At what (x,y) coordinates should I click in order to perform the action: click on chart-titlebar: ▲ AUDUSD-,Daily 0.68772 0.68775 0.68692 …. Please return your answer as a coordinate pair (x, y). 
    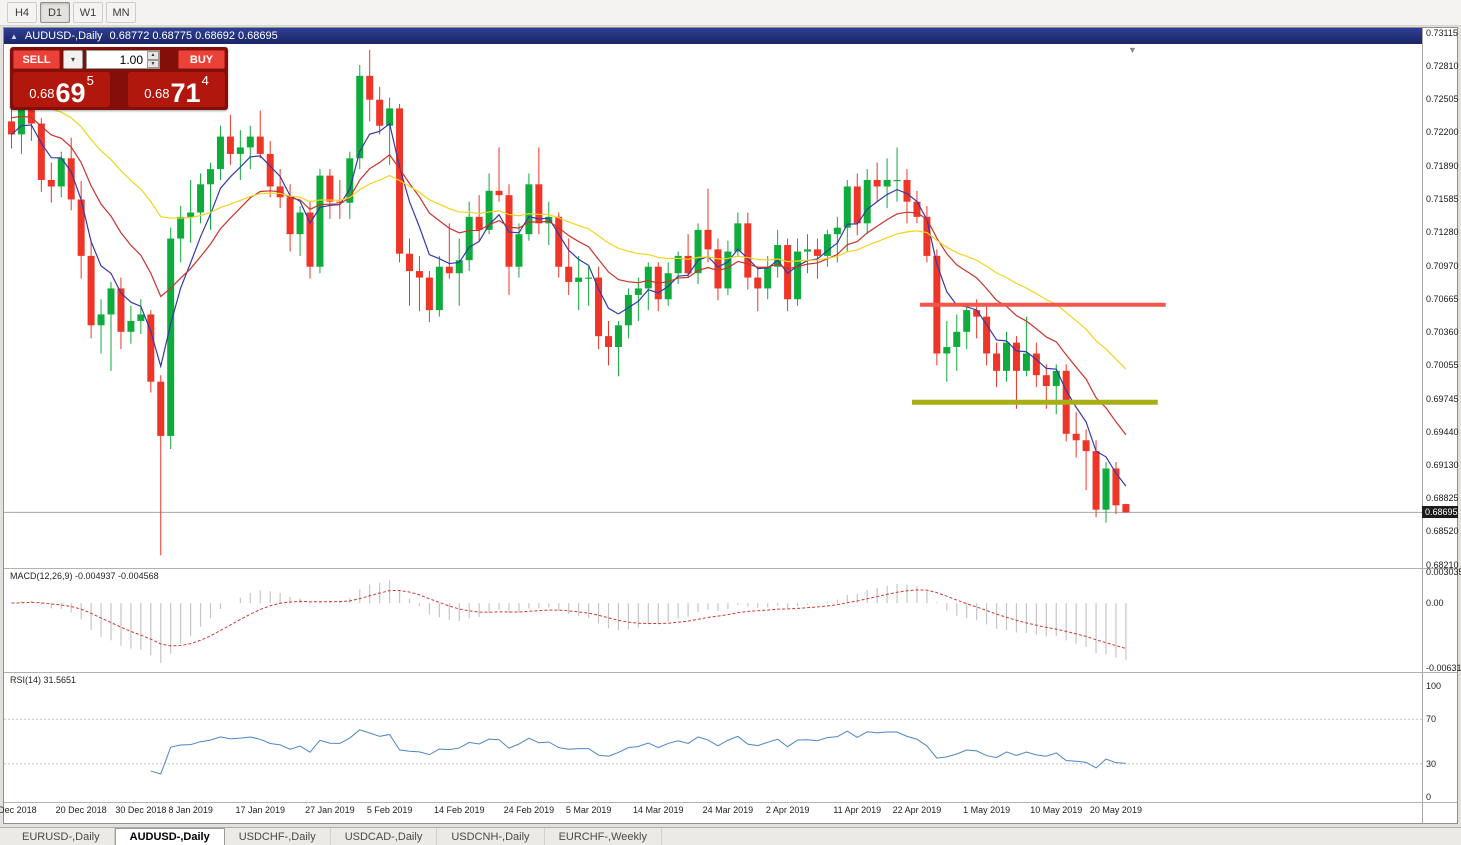
    Looking at the image, I should click on (713, 36).